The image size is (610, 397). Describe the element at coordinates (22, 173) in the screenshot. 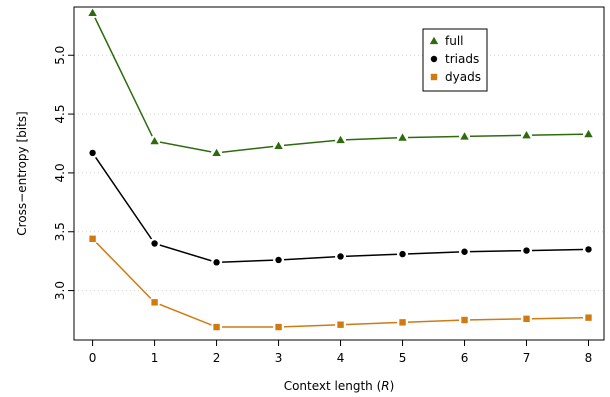

I see `y-axis-title: Cross−entropy [bits]` at that location.